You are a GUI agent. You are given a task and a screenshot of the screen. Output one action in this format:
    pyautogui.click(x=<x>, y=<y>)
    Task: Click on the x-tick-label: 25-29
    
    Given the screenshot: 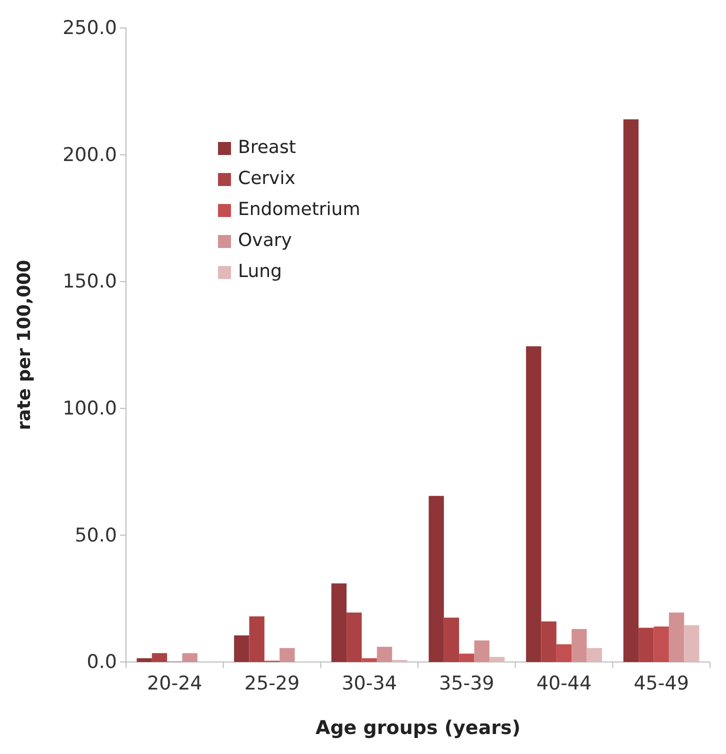 What is the action you would take?
    pyautogui.click(x=272, y=683)
    